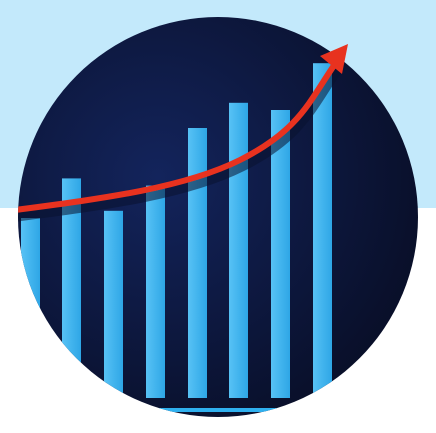  I want to click on trend-arrow-icon, so click(334, 59).